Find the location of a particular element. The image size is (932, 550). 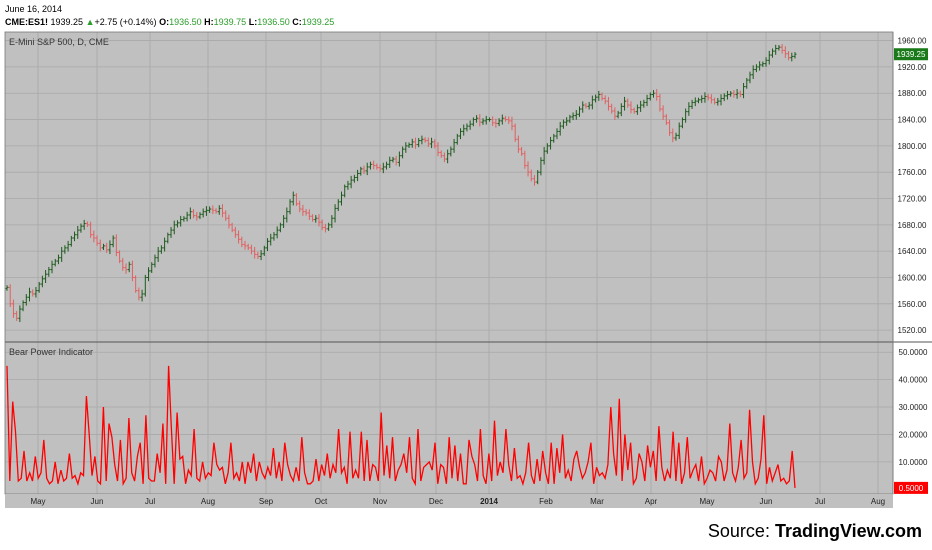

header-high: 1939.75 is located at coordinates (230, 22).